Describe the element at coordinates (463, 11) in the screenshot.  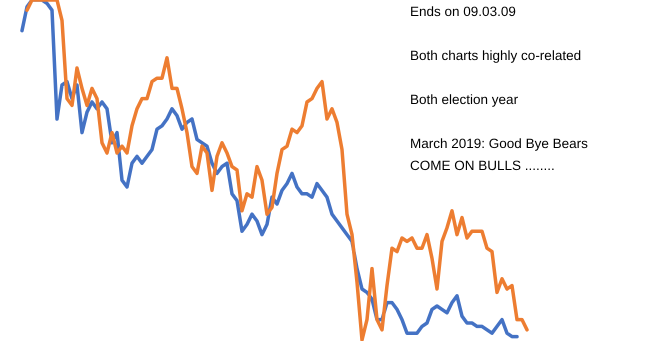
I see `annotation: Ends on 09.03.09` at that location.